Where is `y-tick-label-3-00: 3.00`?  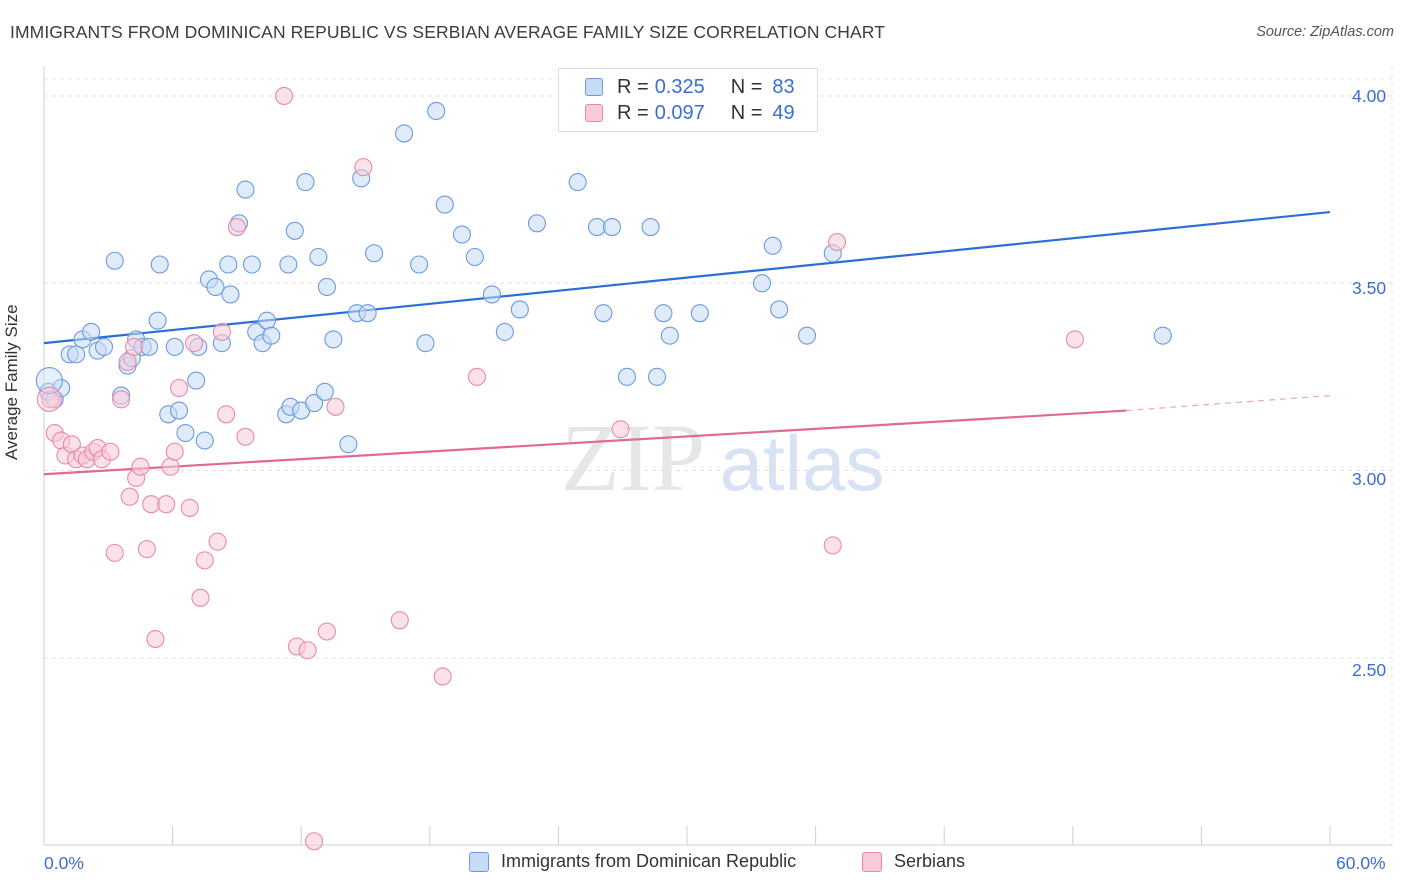 y-tick-label-3-00: 3.00 is located at coordinates (1369, 479).